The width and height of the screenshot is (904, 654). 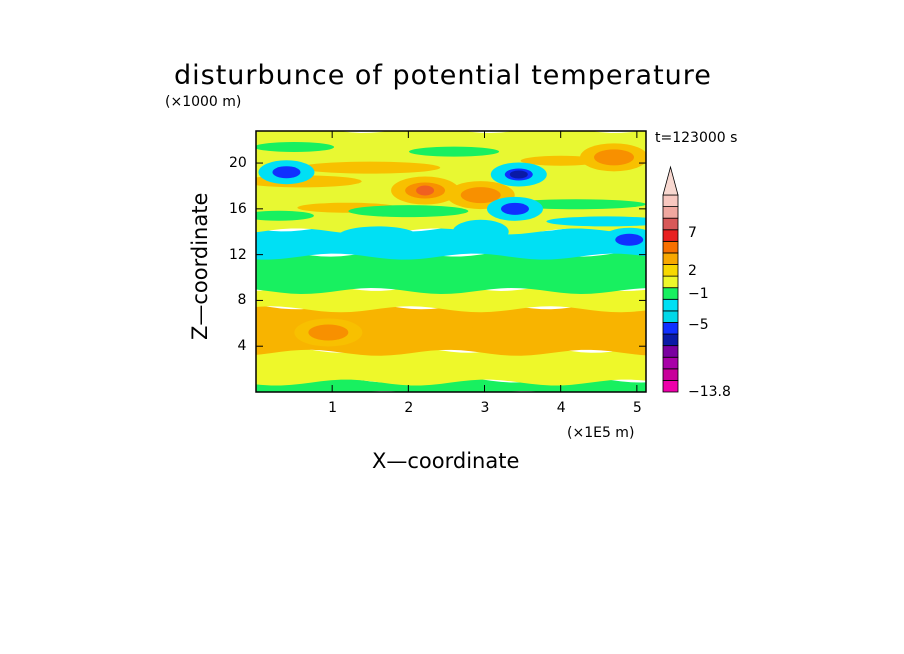 What do you see at coordinates (670, 180) in the screenshot?
I see `colorbar-extend-arrow` at bounding box center [670, 180].